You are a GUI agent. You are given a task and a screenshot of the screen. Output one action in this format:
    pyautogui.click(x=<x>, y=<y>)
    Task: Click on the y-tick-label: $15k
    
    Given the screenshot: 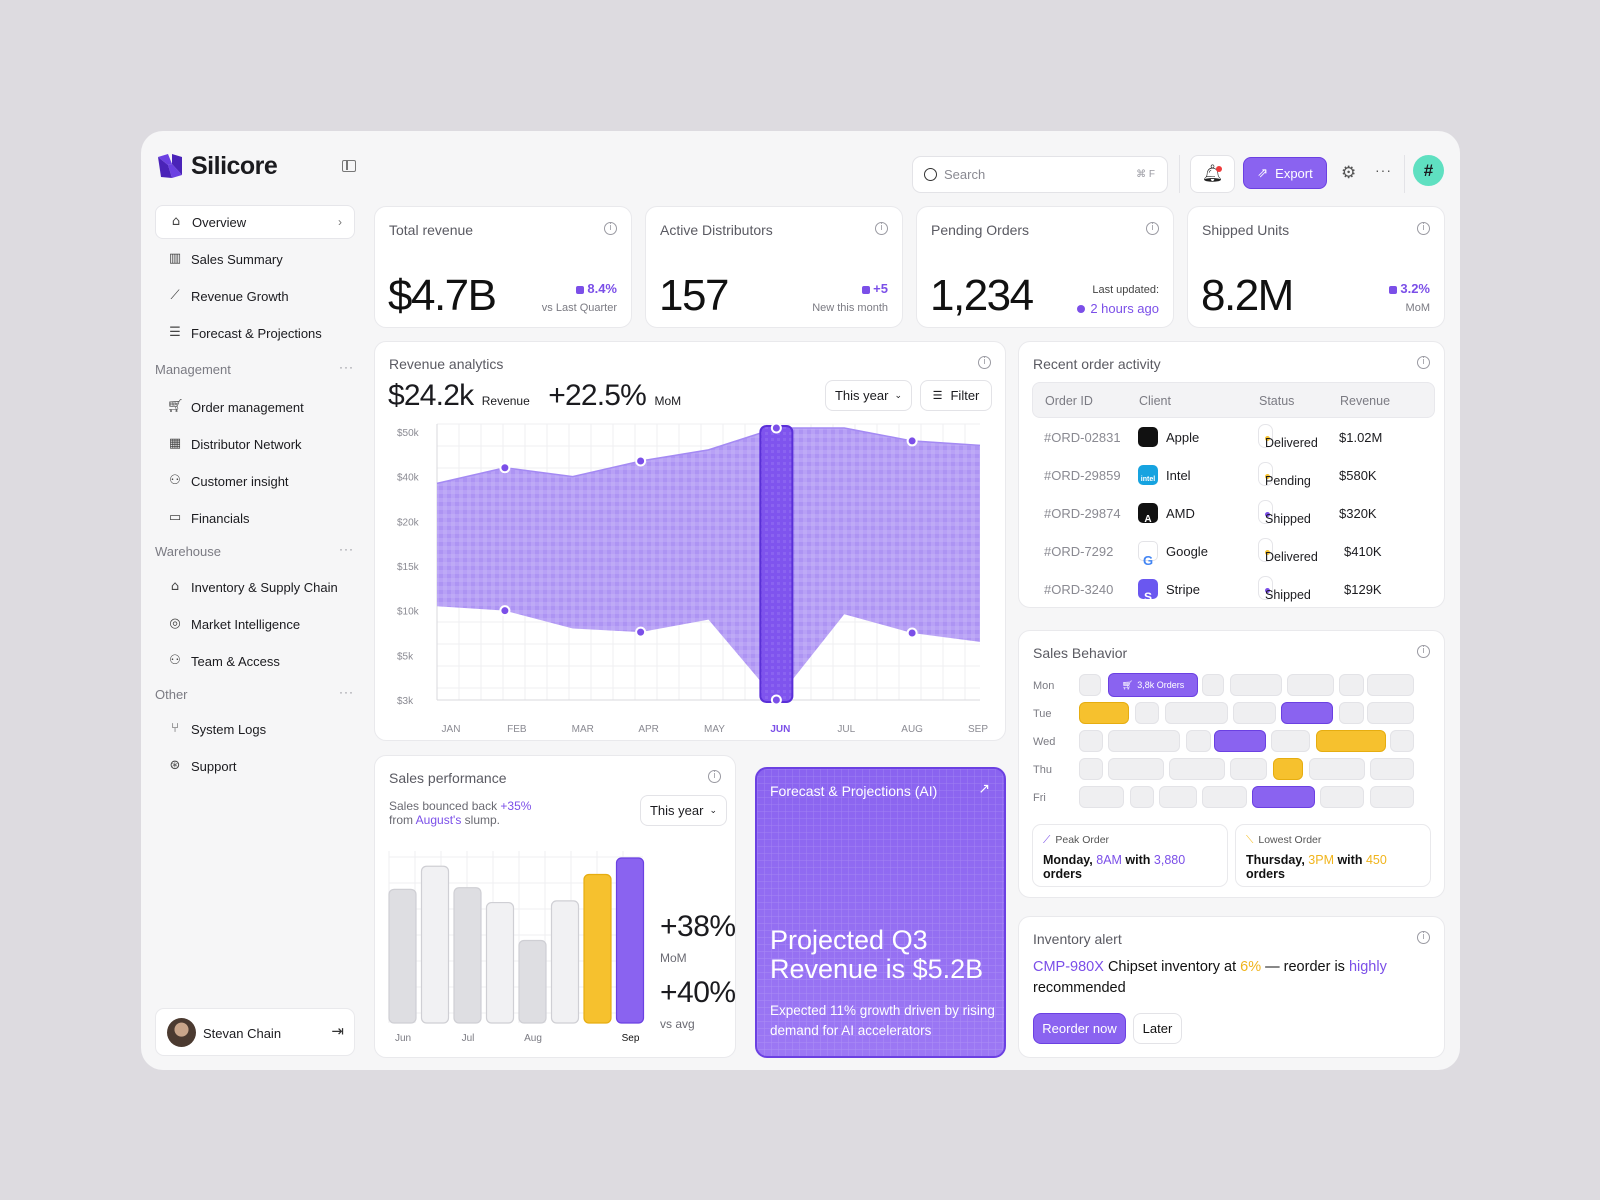 What is the action you would take?
    pyautogui.click(x=408, y=567)
    